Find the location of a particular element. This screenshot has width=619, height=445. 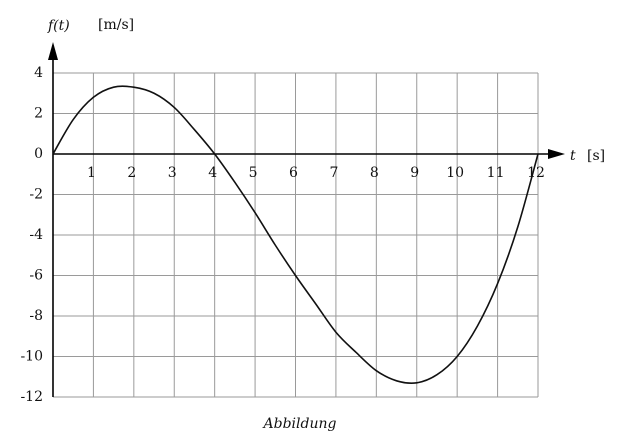

y-tick-label: -10 is located at coordinates (31, 357).